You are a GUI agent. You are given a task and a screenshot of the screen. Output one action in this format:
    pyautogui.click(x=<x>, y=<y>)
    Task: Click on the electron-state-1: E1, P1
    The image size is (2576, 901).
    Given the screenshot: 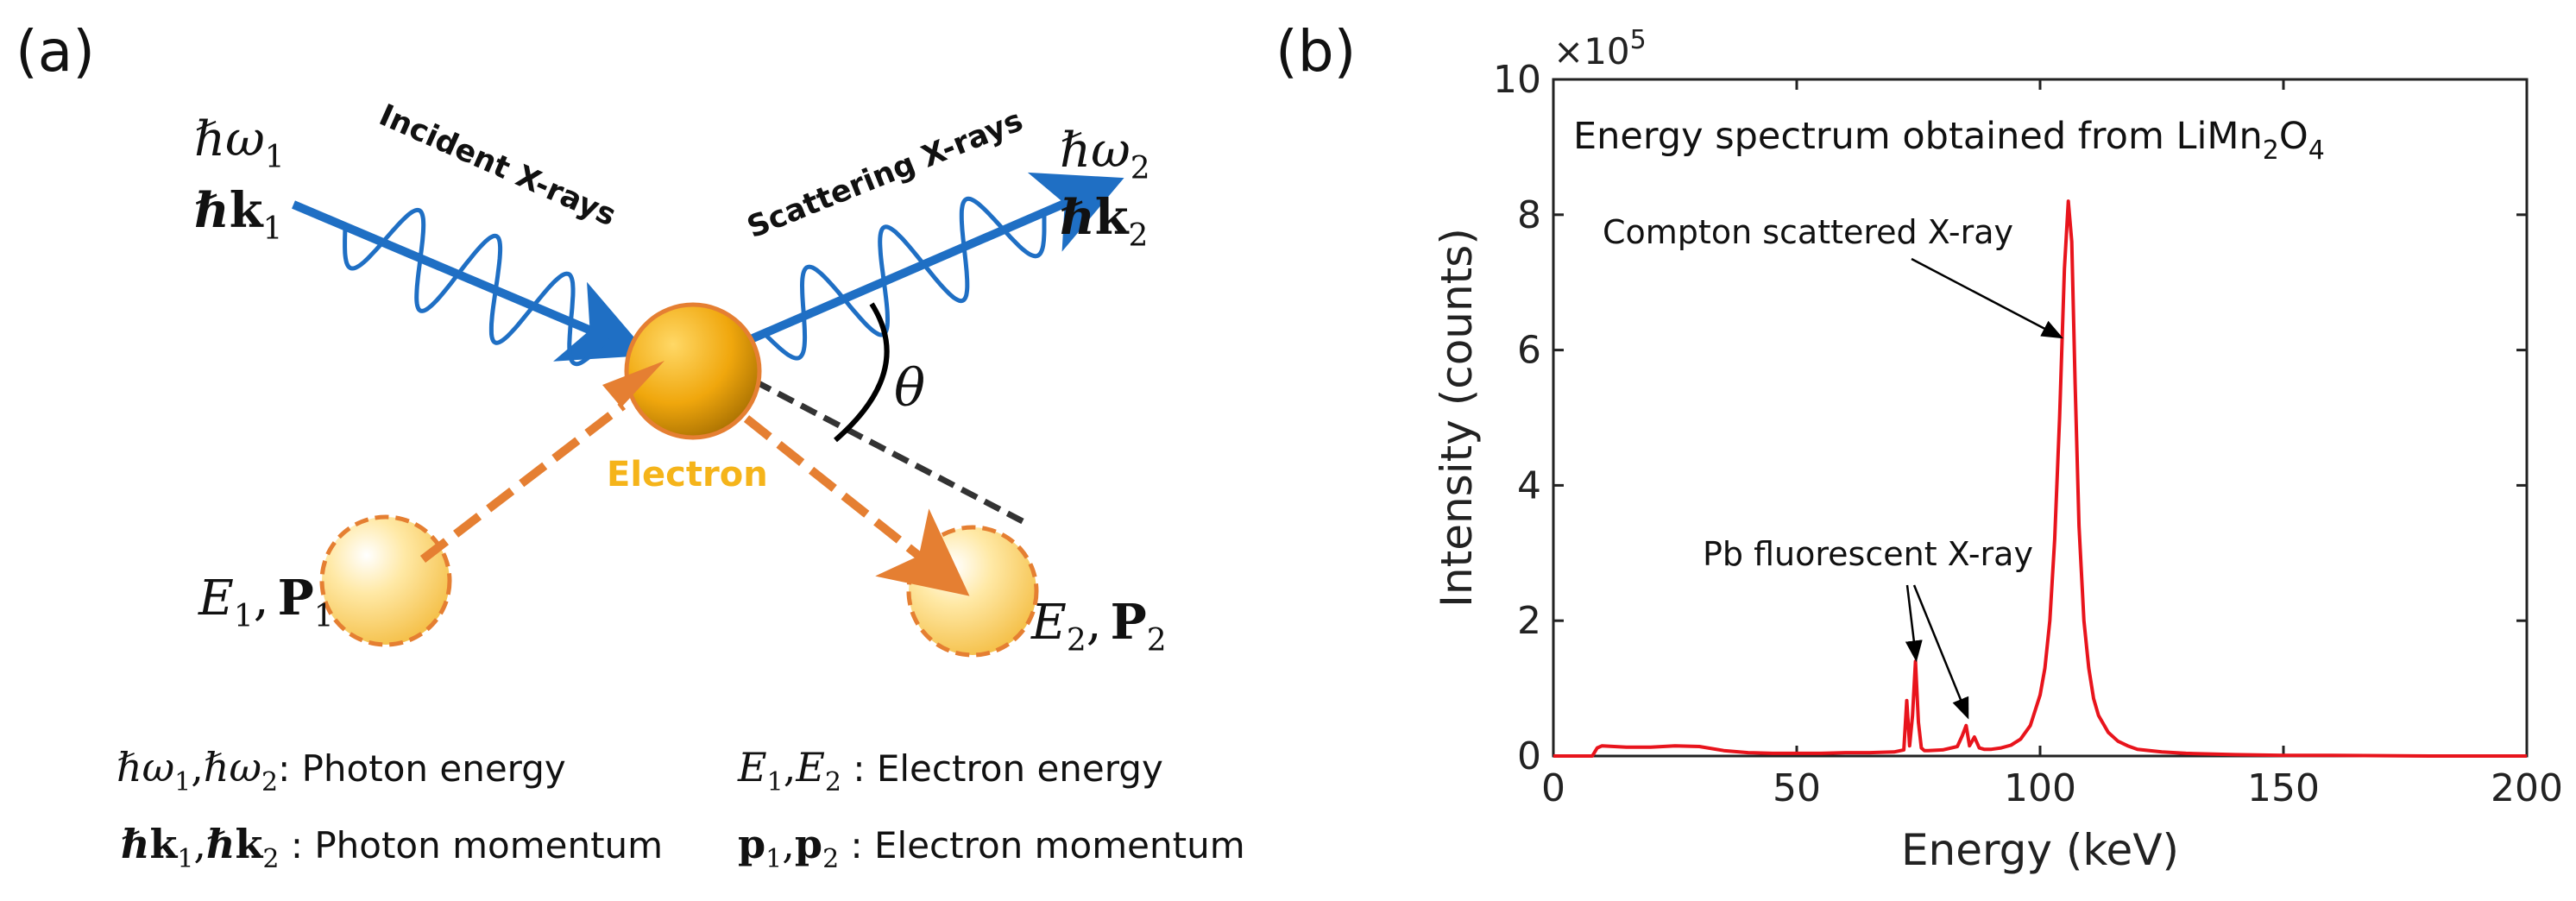 What is the action you would take?
    pyautogui.click(x=266, y=602)
    